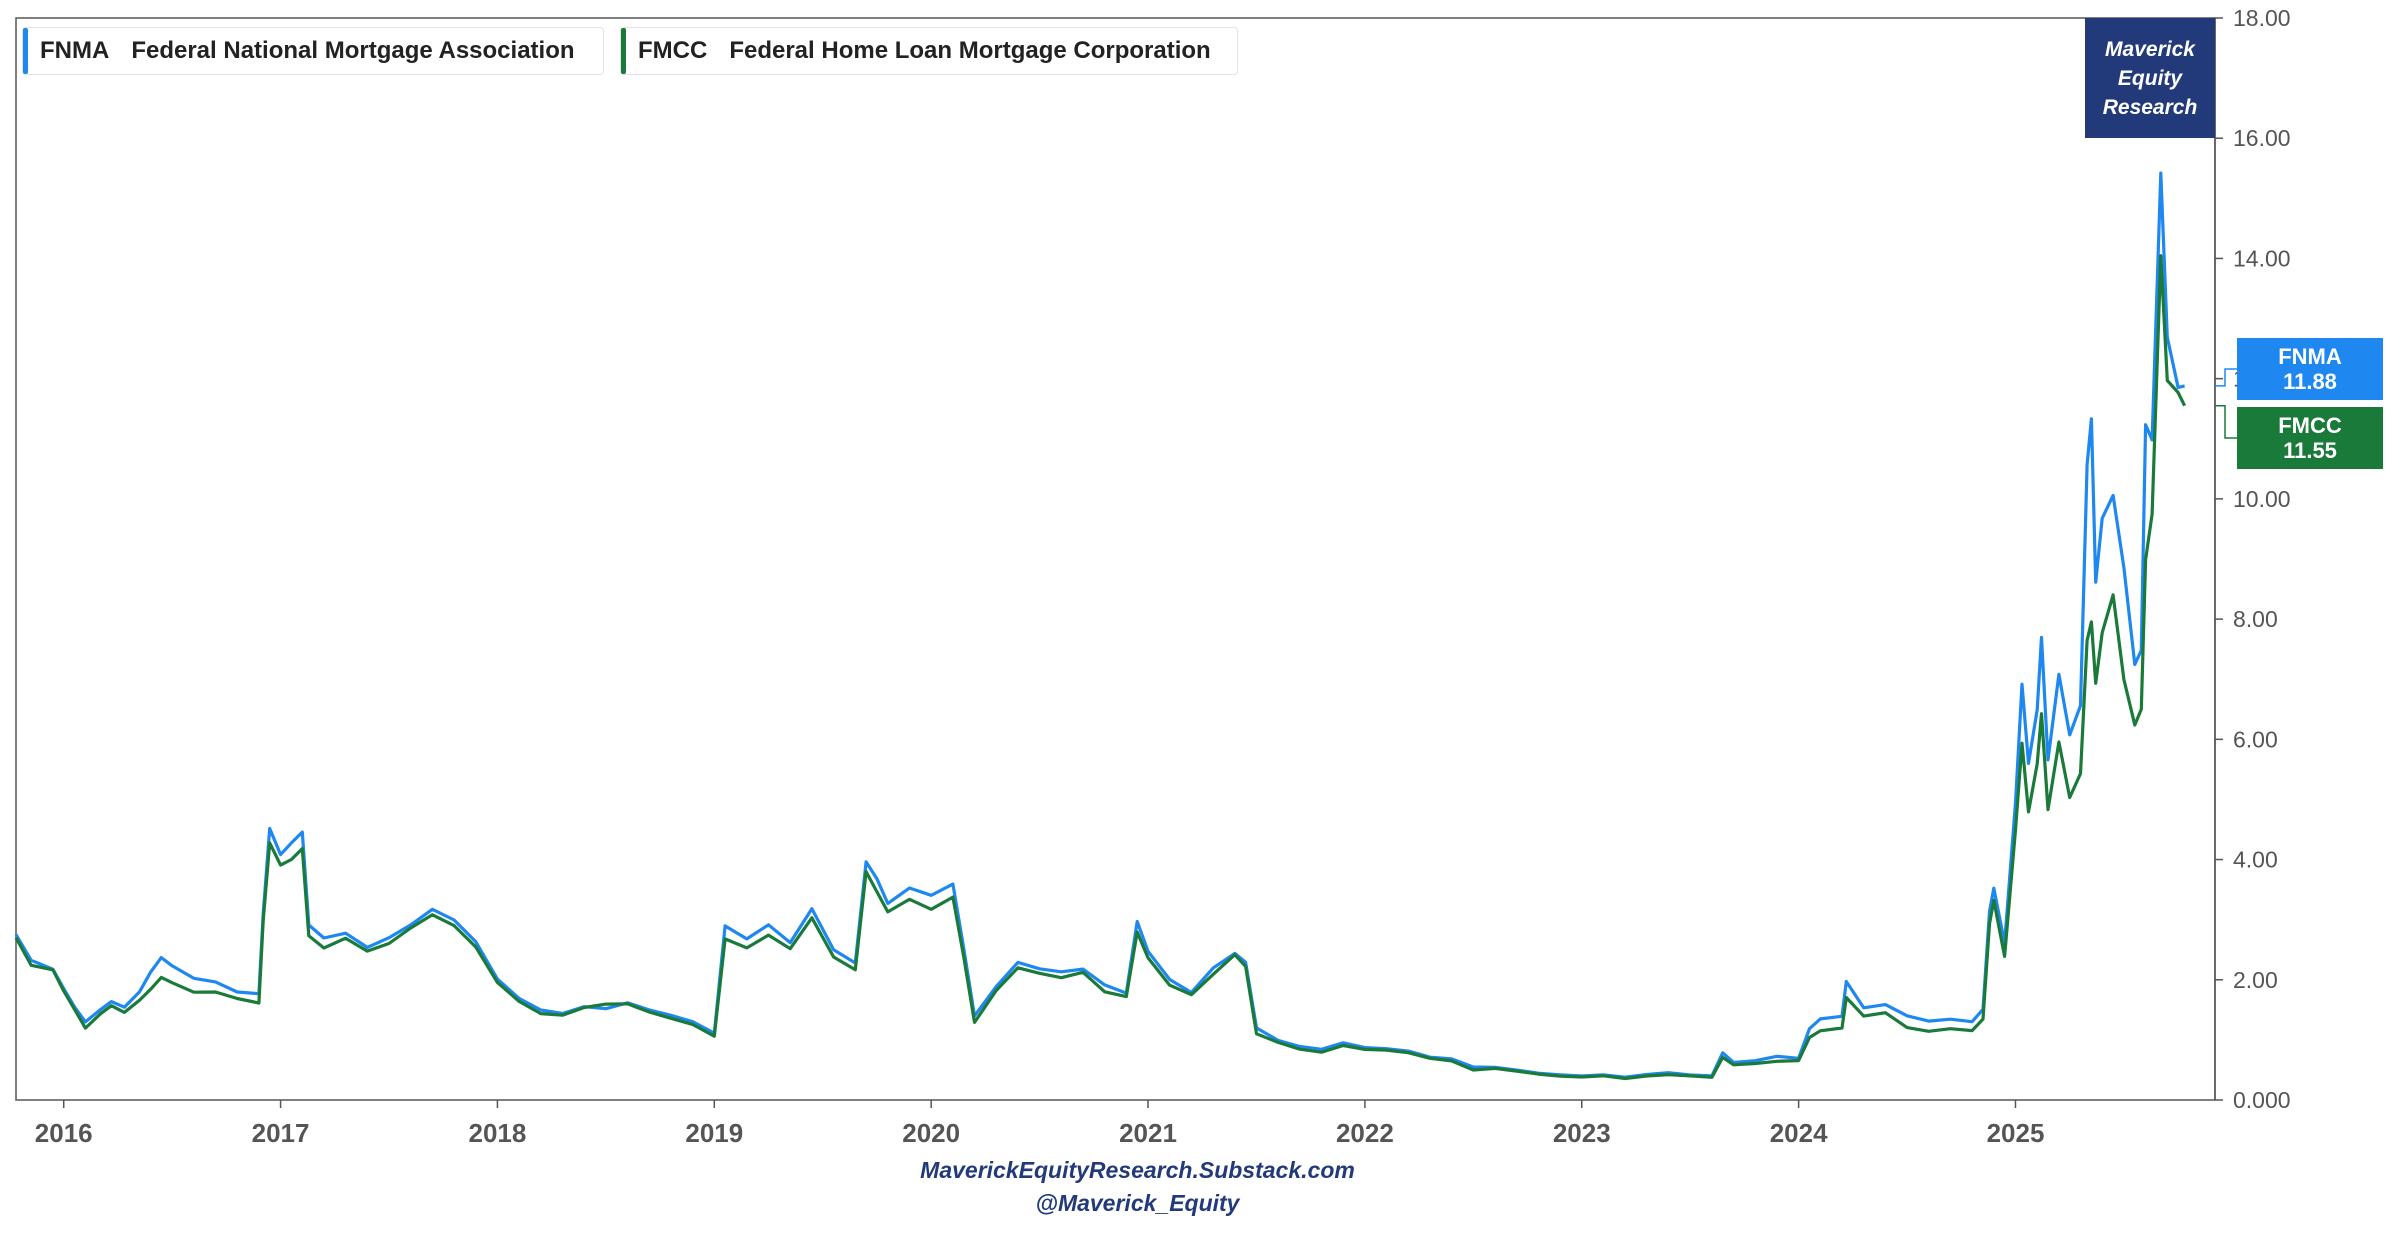 The width and height of the screenshot is (2400, 1240). What do you see at coordinates (623, 51) in the screenshot?
I see `legend-color-bar-fmcc` at bounding box center [623, 51].